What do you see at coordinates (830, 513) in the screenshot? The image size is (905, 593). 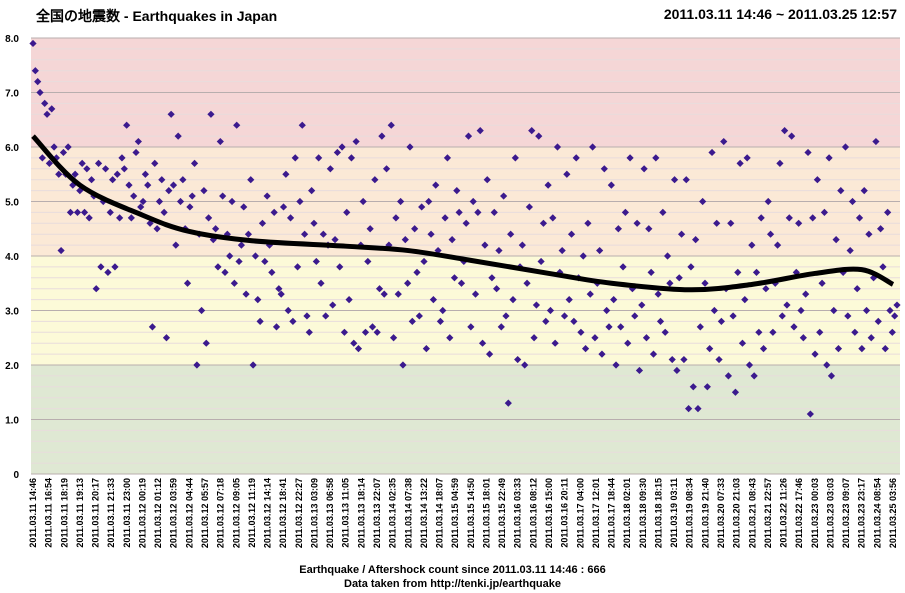 I see `x-tick-label: 2011.03.23 03:03` at bounding box center [830, 513].